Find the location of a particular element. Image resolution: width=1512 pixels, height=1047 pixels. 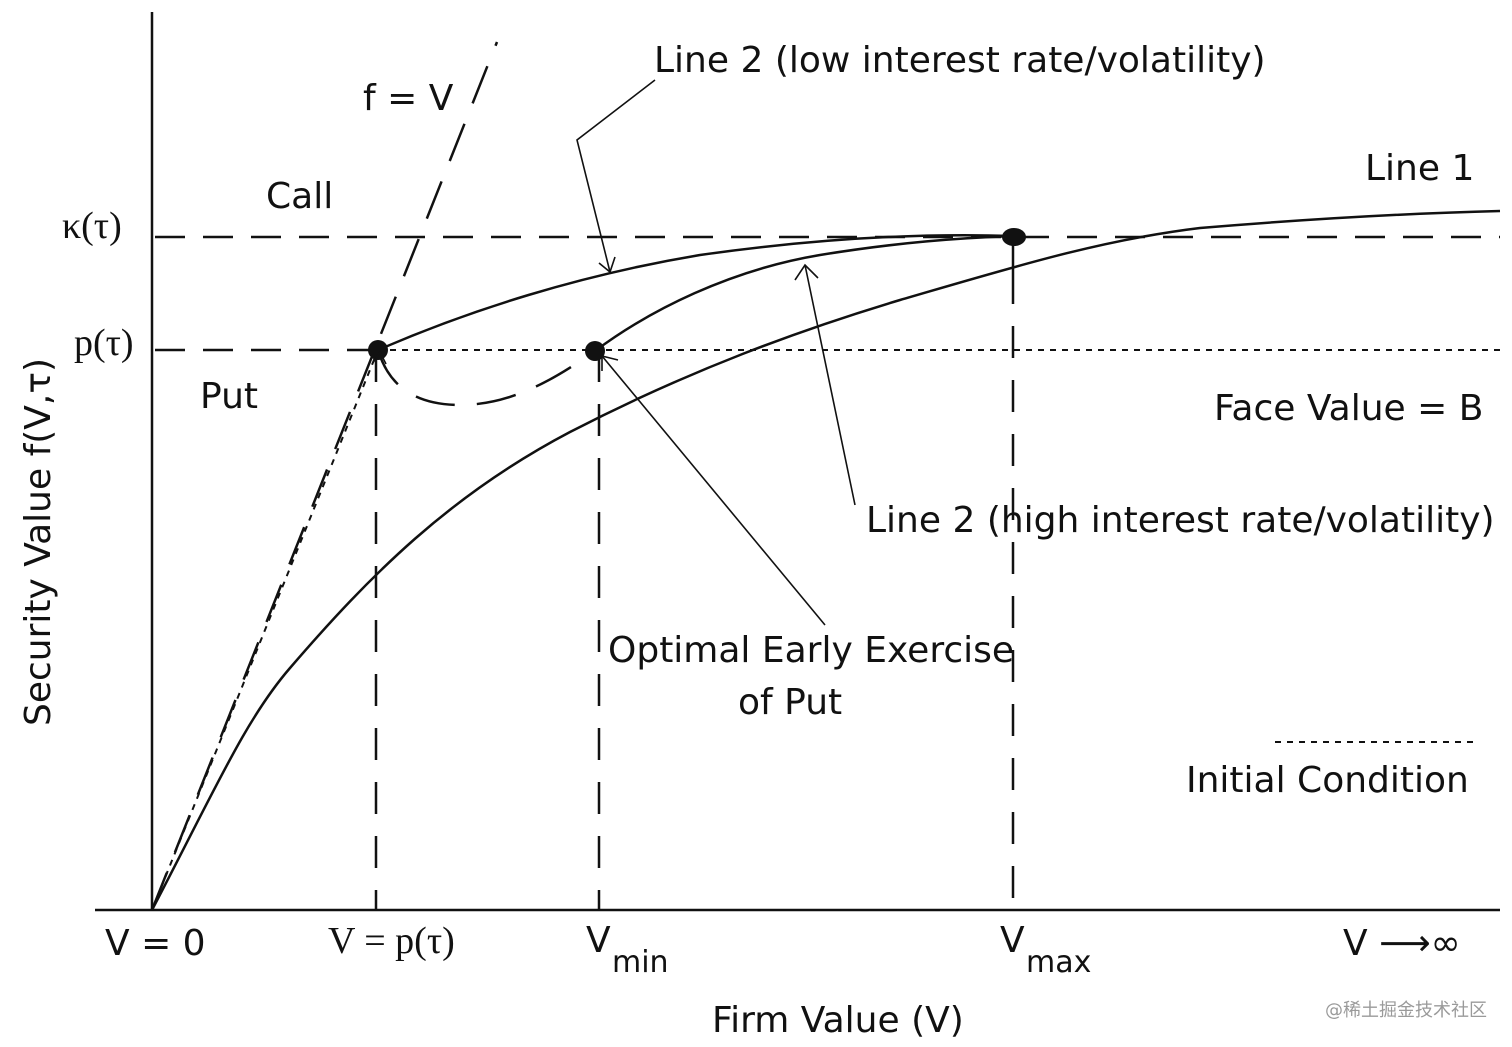

watermark: @稀土掘金技术社区 is located at coordinates (1406, 1010).